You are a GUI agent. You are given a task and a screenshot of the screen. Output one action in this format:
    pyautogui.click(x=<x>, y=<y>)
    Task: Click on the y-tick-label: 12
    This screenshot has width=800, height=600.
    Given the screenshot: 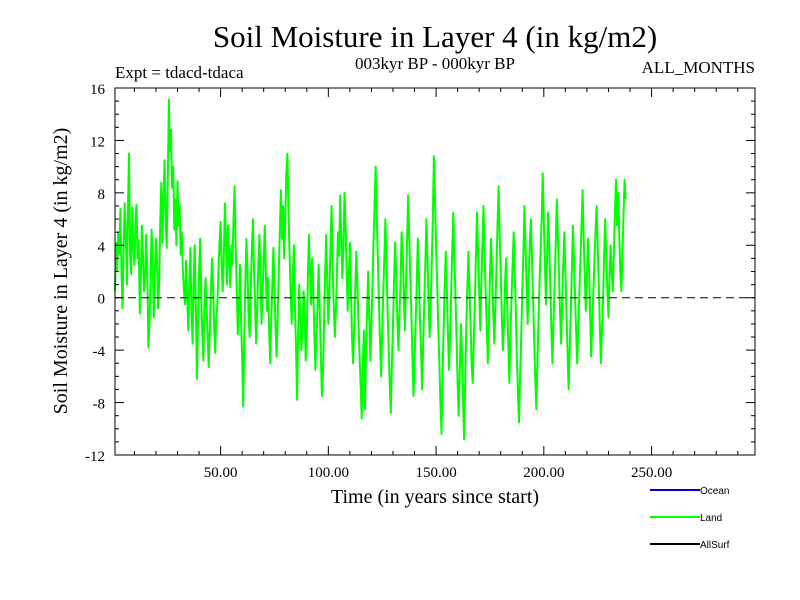 What is the action you would take?
    pyautogui.click(x=97, y=142)
    